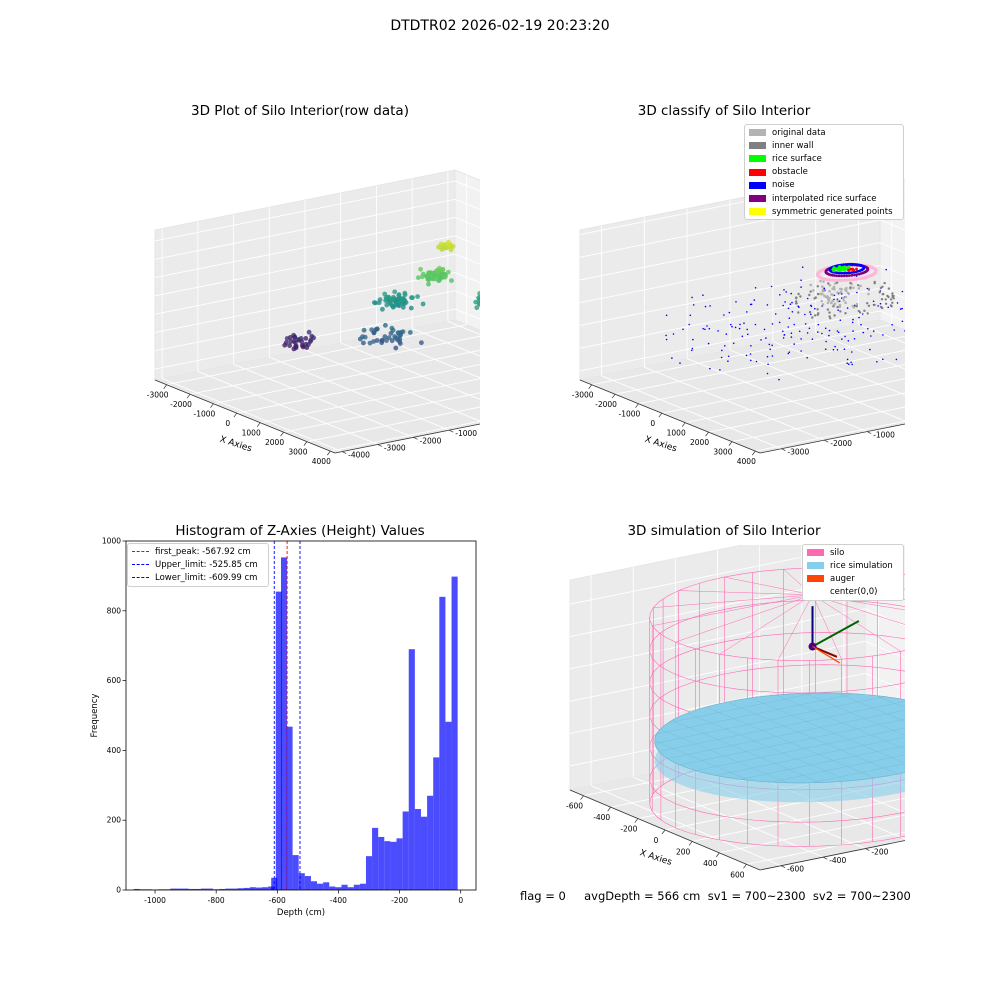 Image resolution: width=1000 pixels, height=1000 pixels. Describe the element at coordinates (853, 572) in the screenshot. I see `simulation-legend: silo rice simulation auger center(0,0)` at that location.